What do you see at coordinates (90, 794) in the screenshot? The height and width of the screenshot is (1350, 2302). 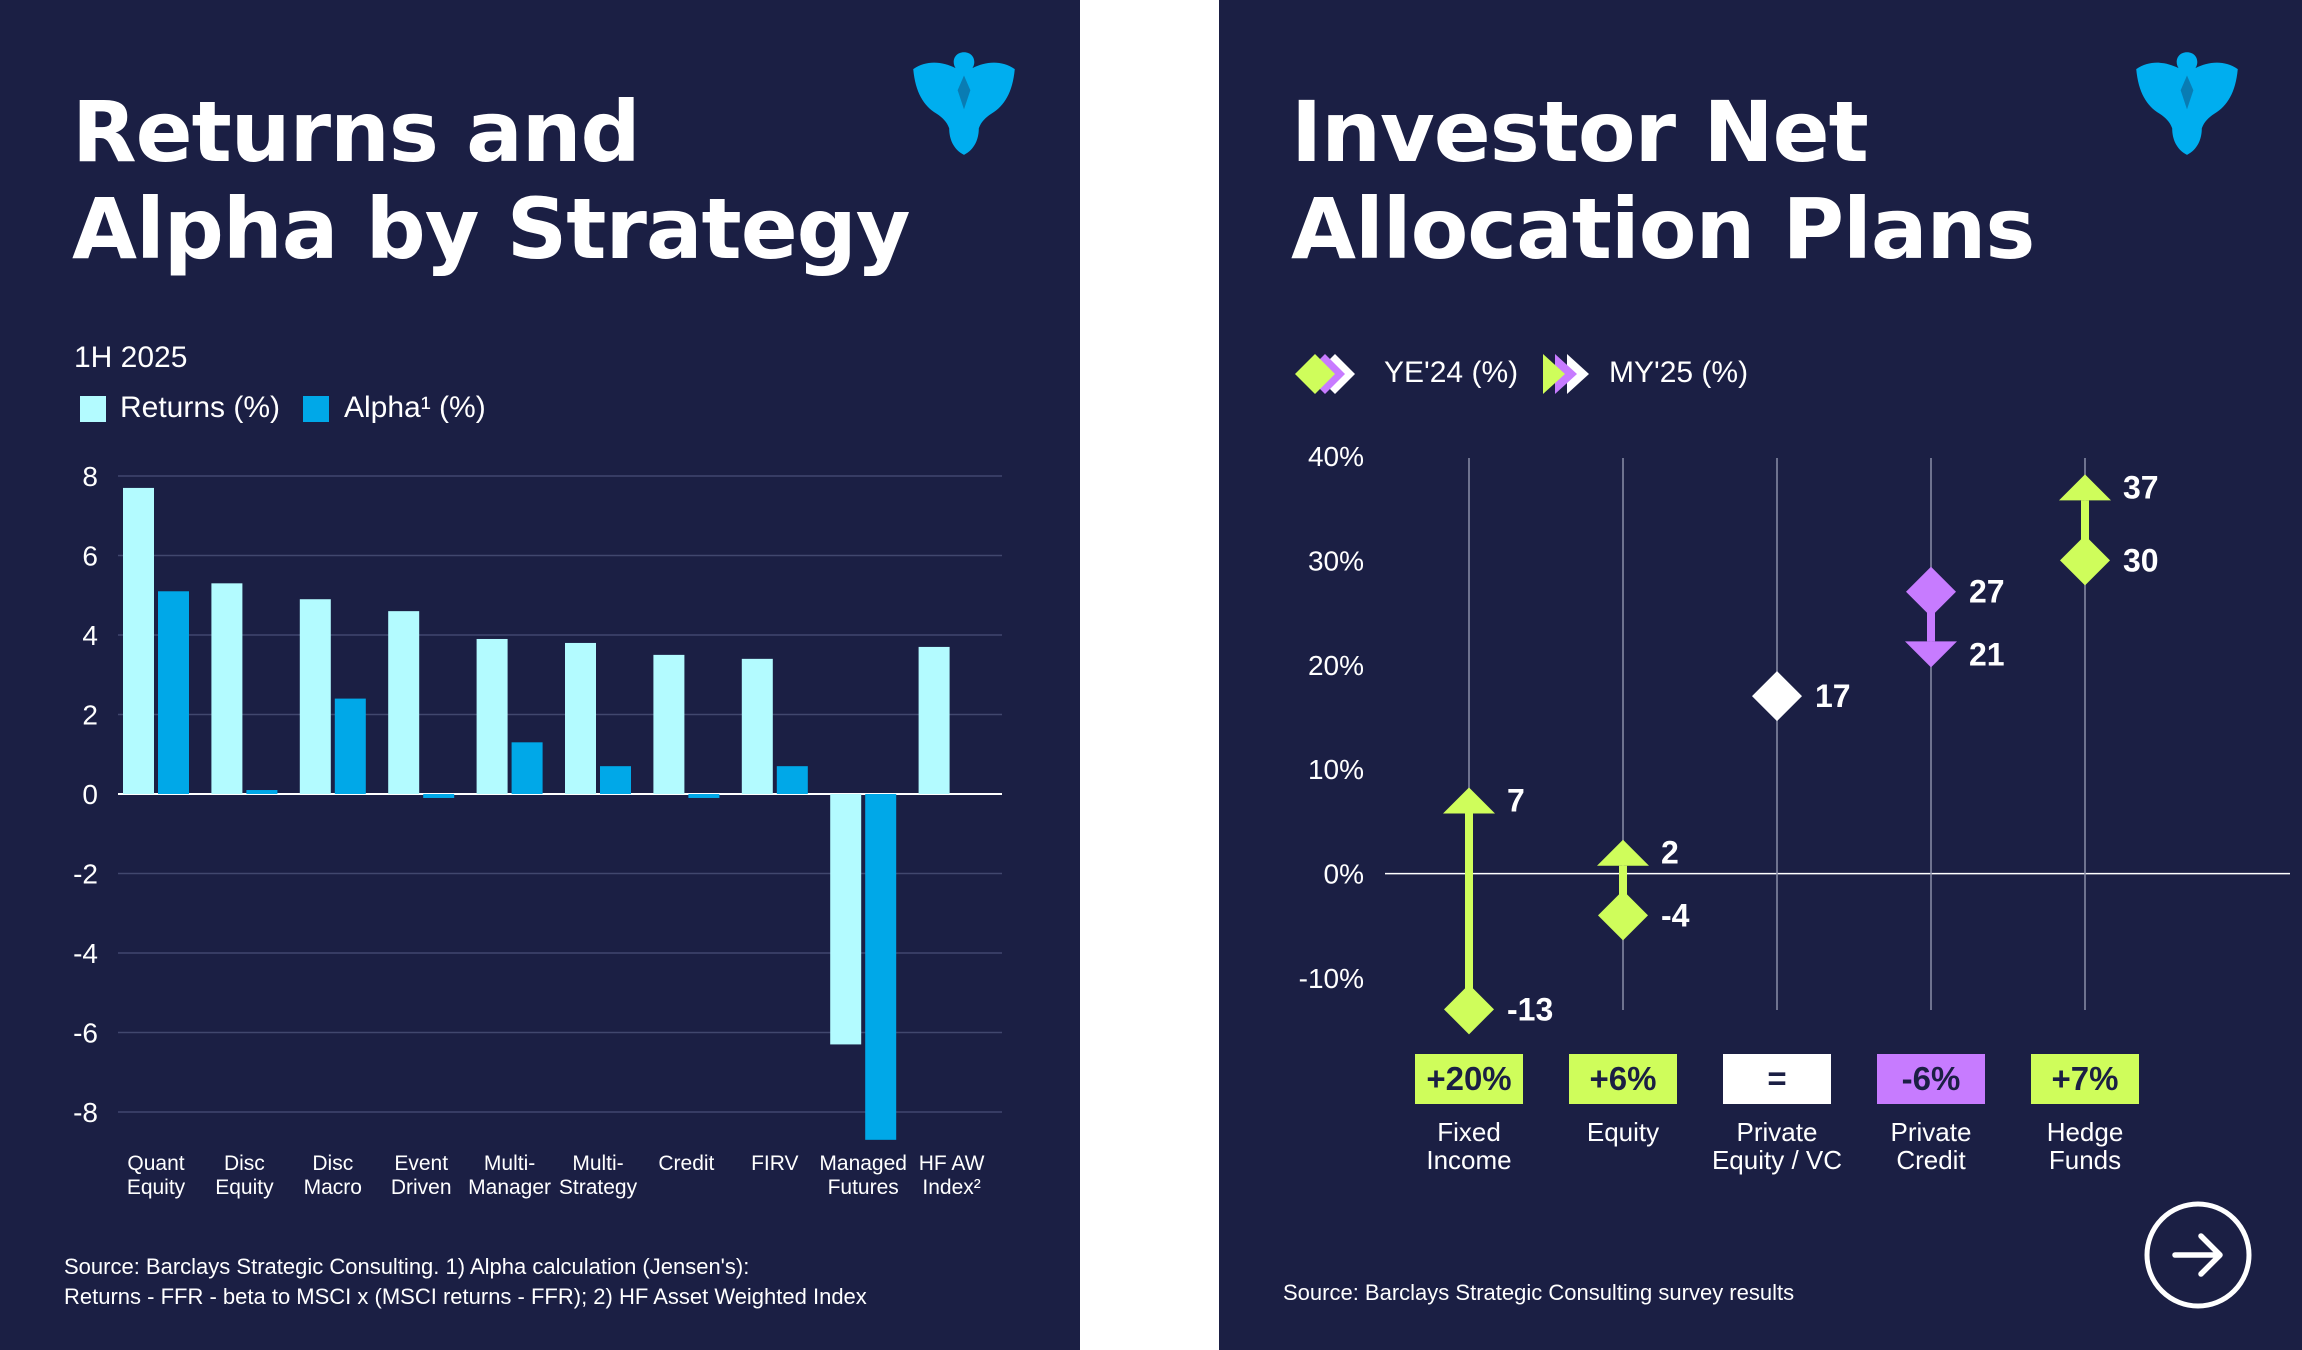 I see `y-tick-label: 0` at bounding box center [90, 794].